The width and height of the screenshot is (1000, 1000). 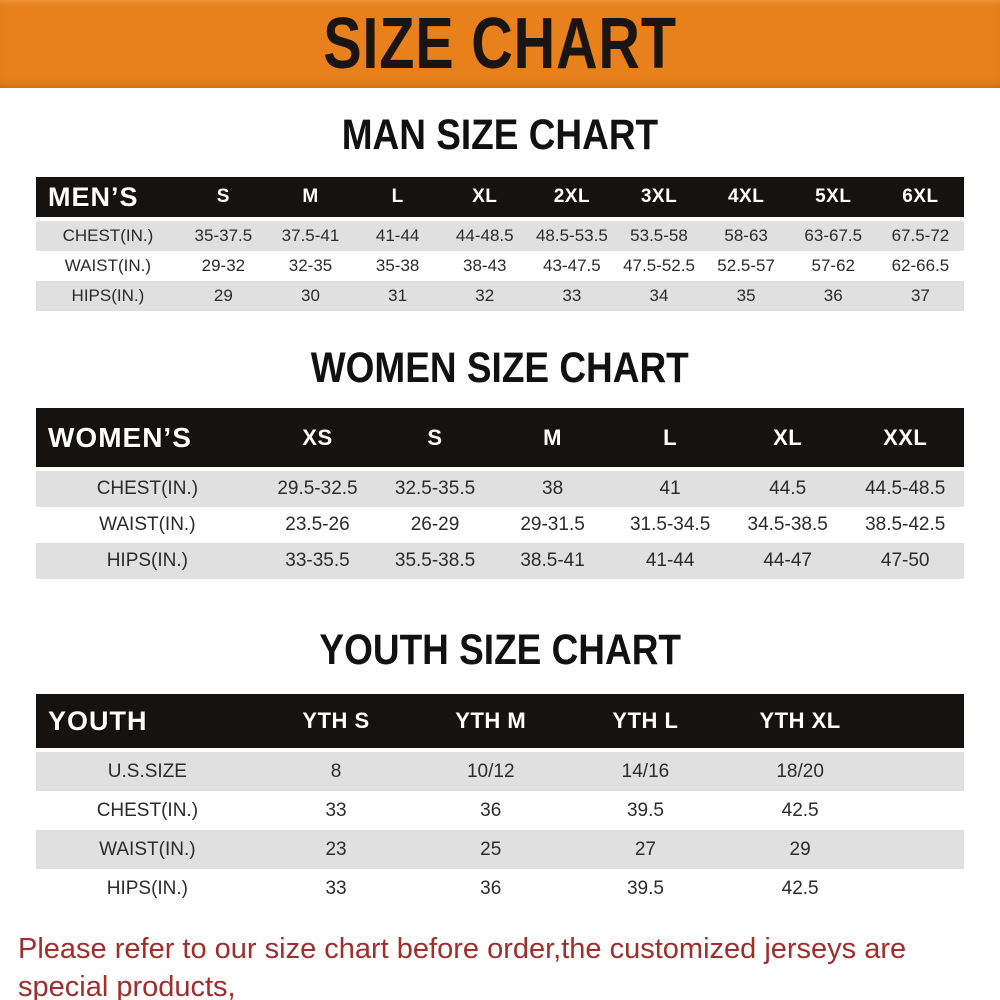 I want to click on size-chart-banner: SIZE CHART, so click(x=500, y=44).